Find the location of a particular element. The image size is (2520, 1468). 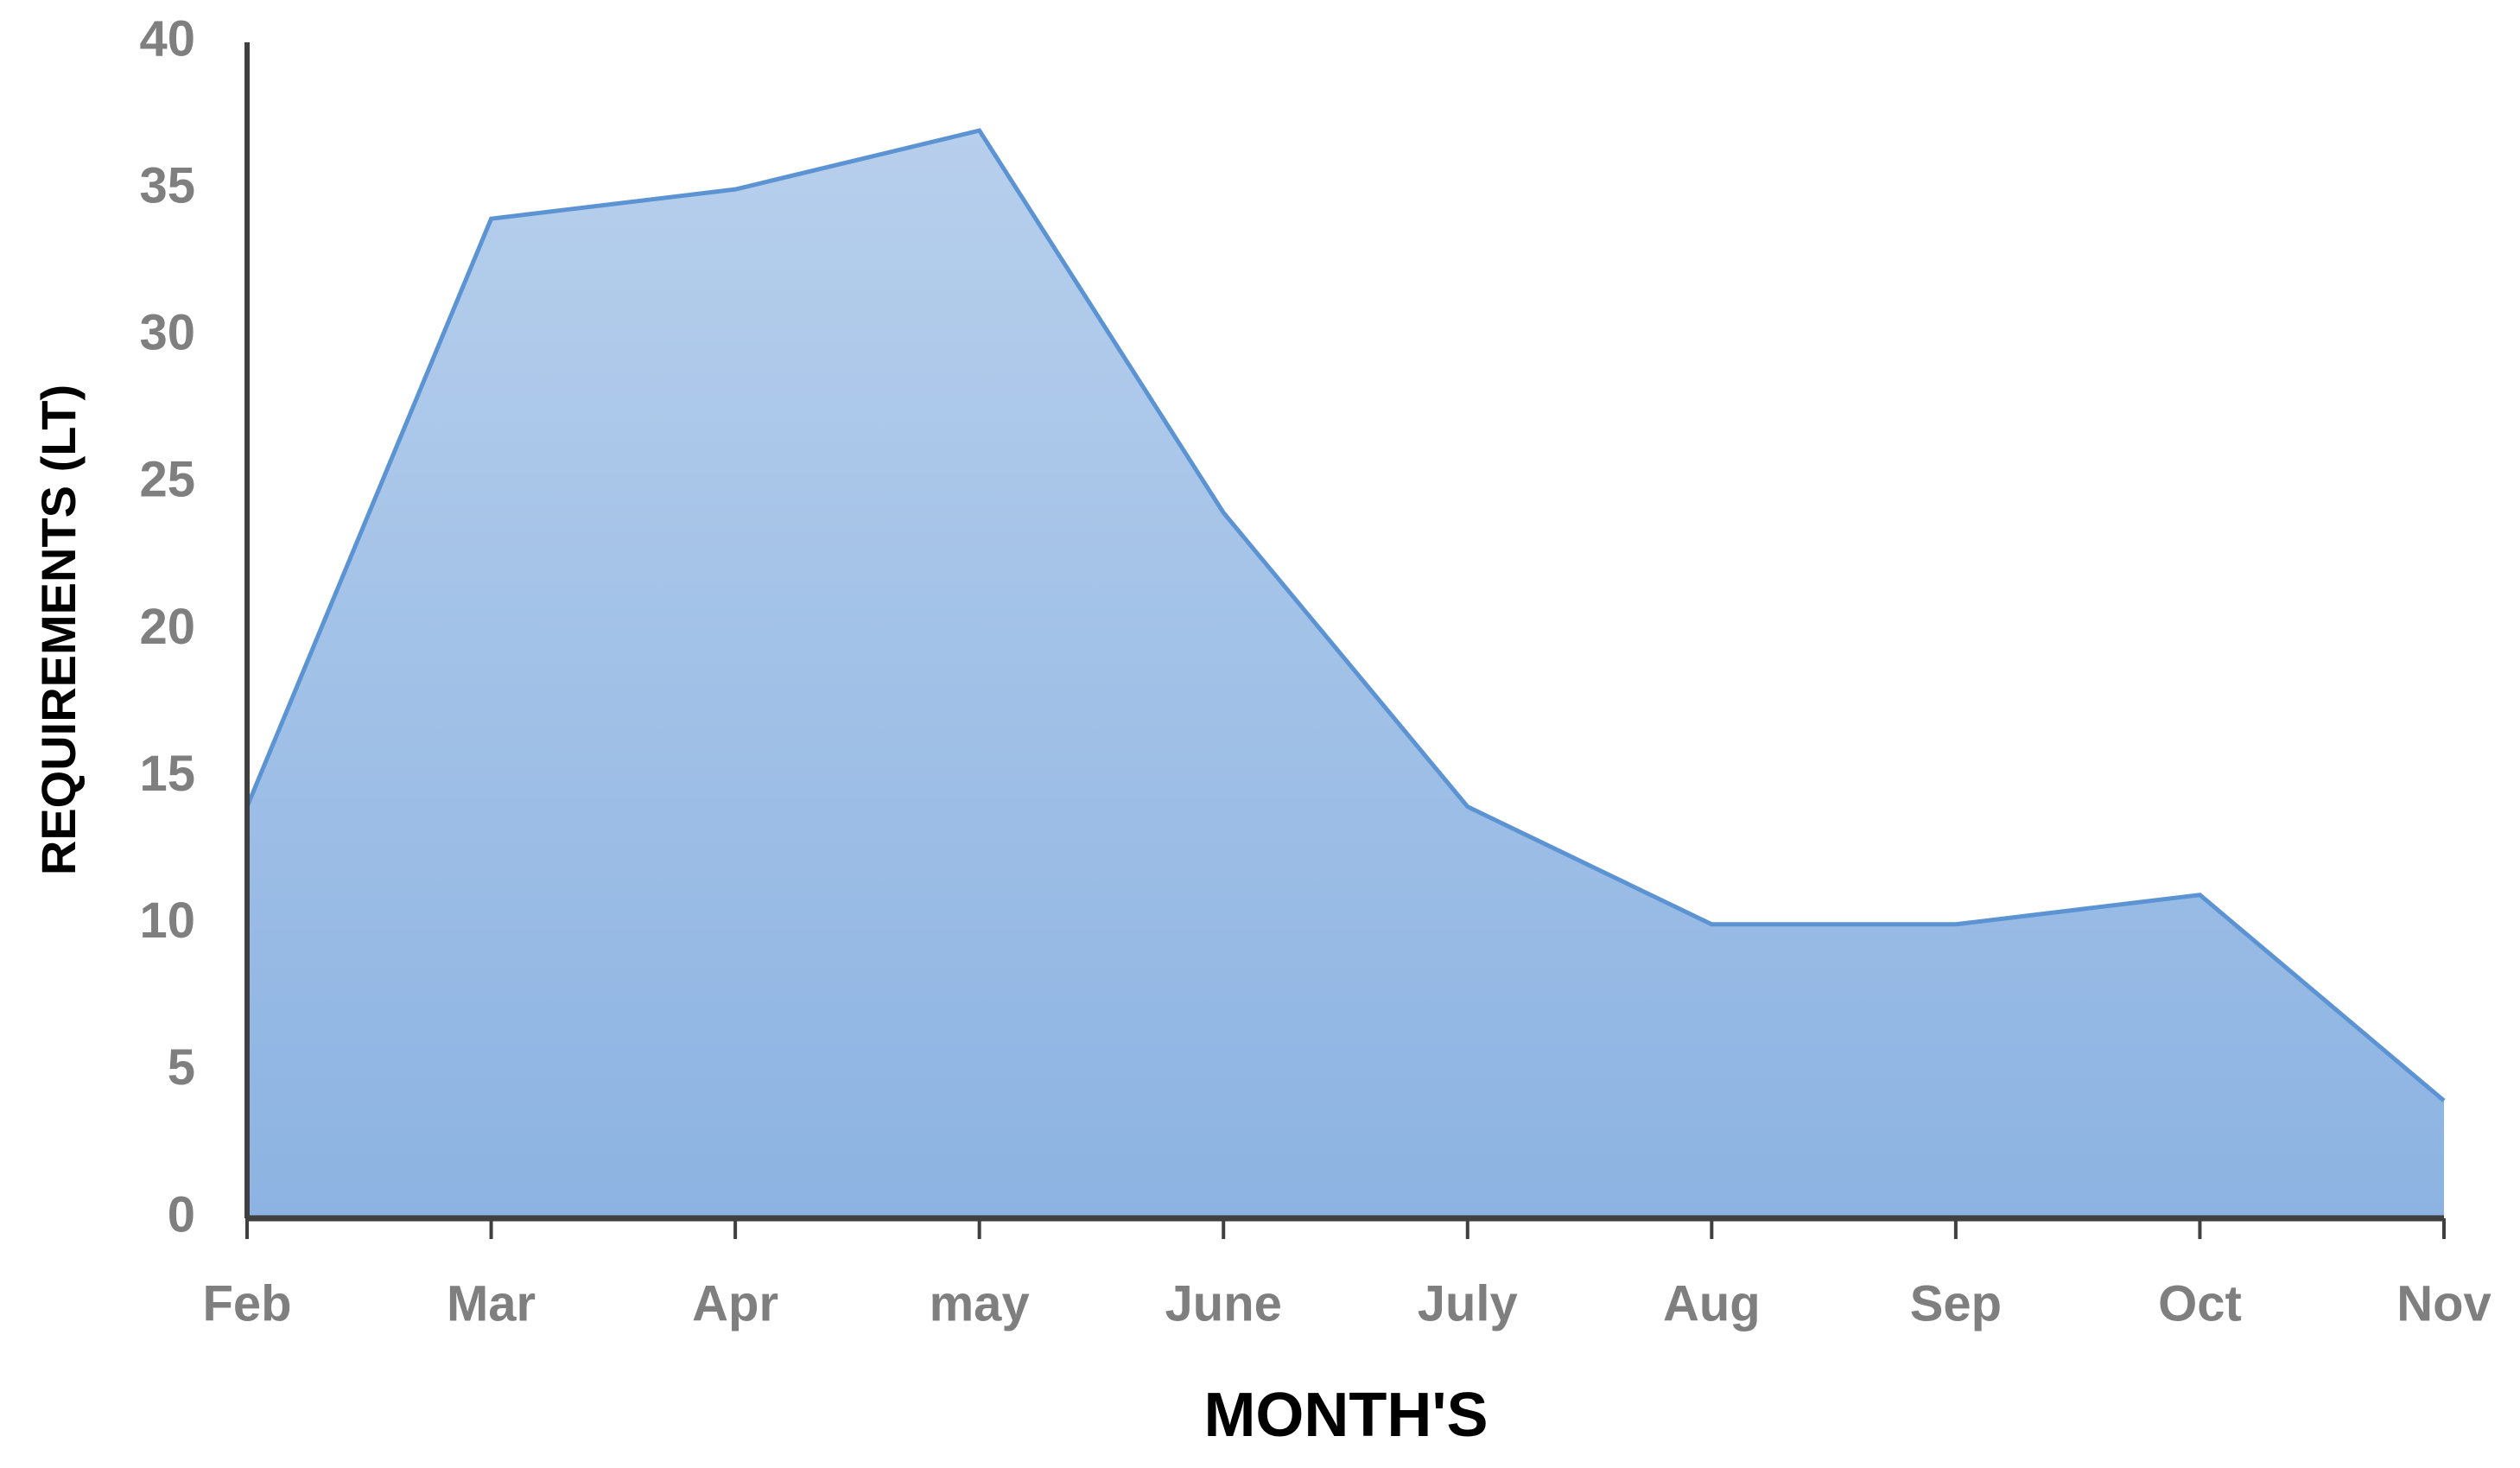

y-tick-label: 35 is located at coordinates (167, 185).